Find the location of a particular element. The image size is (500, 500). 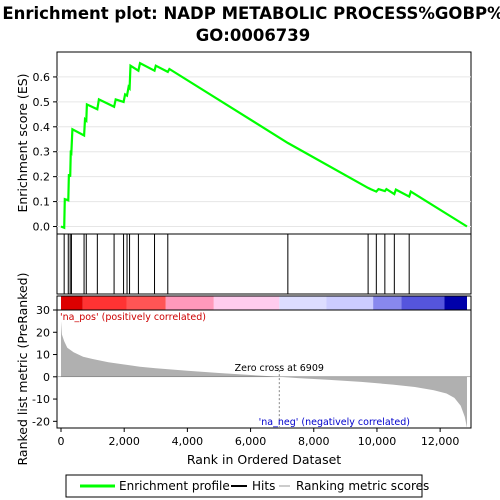

negative-correlation-label: 'na_neg' (negatively correlated) is located at coordinates (334, 422).